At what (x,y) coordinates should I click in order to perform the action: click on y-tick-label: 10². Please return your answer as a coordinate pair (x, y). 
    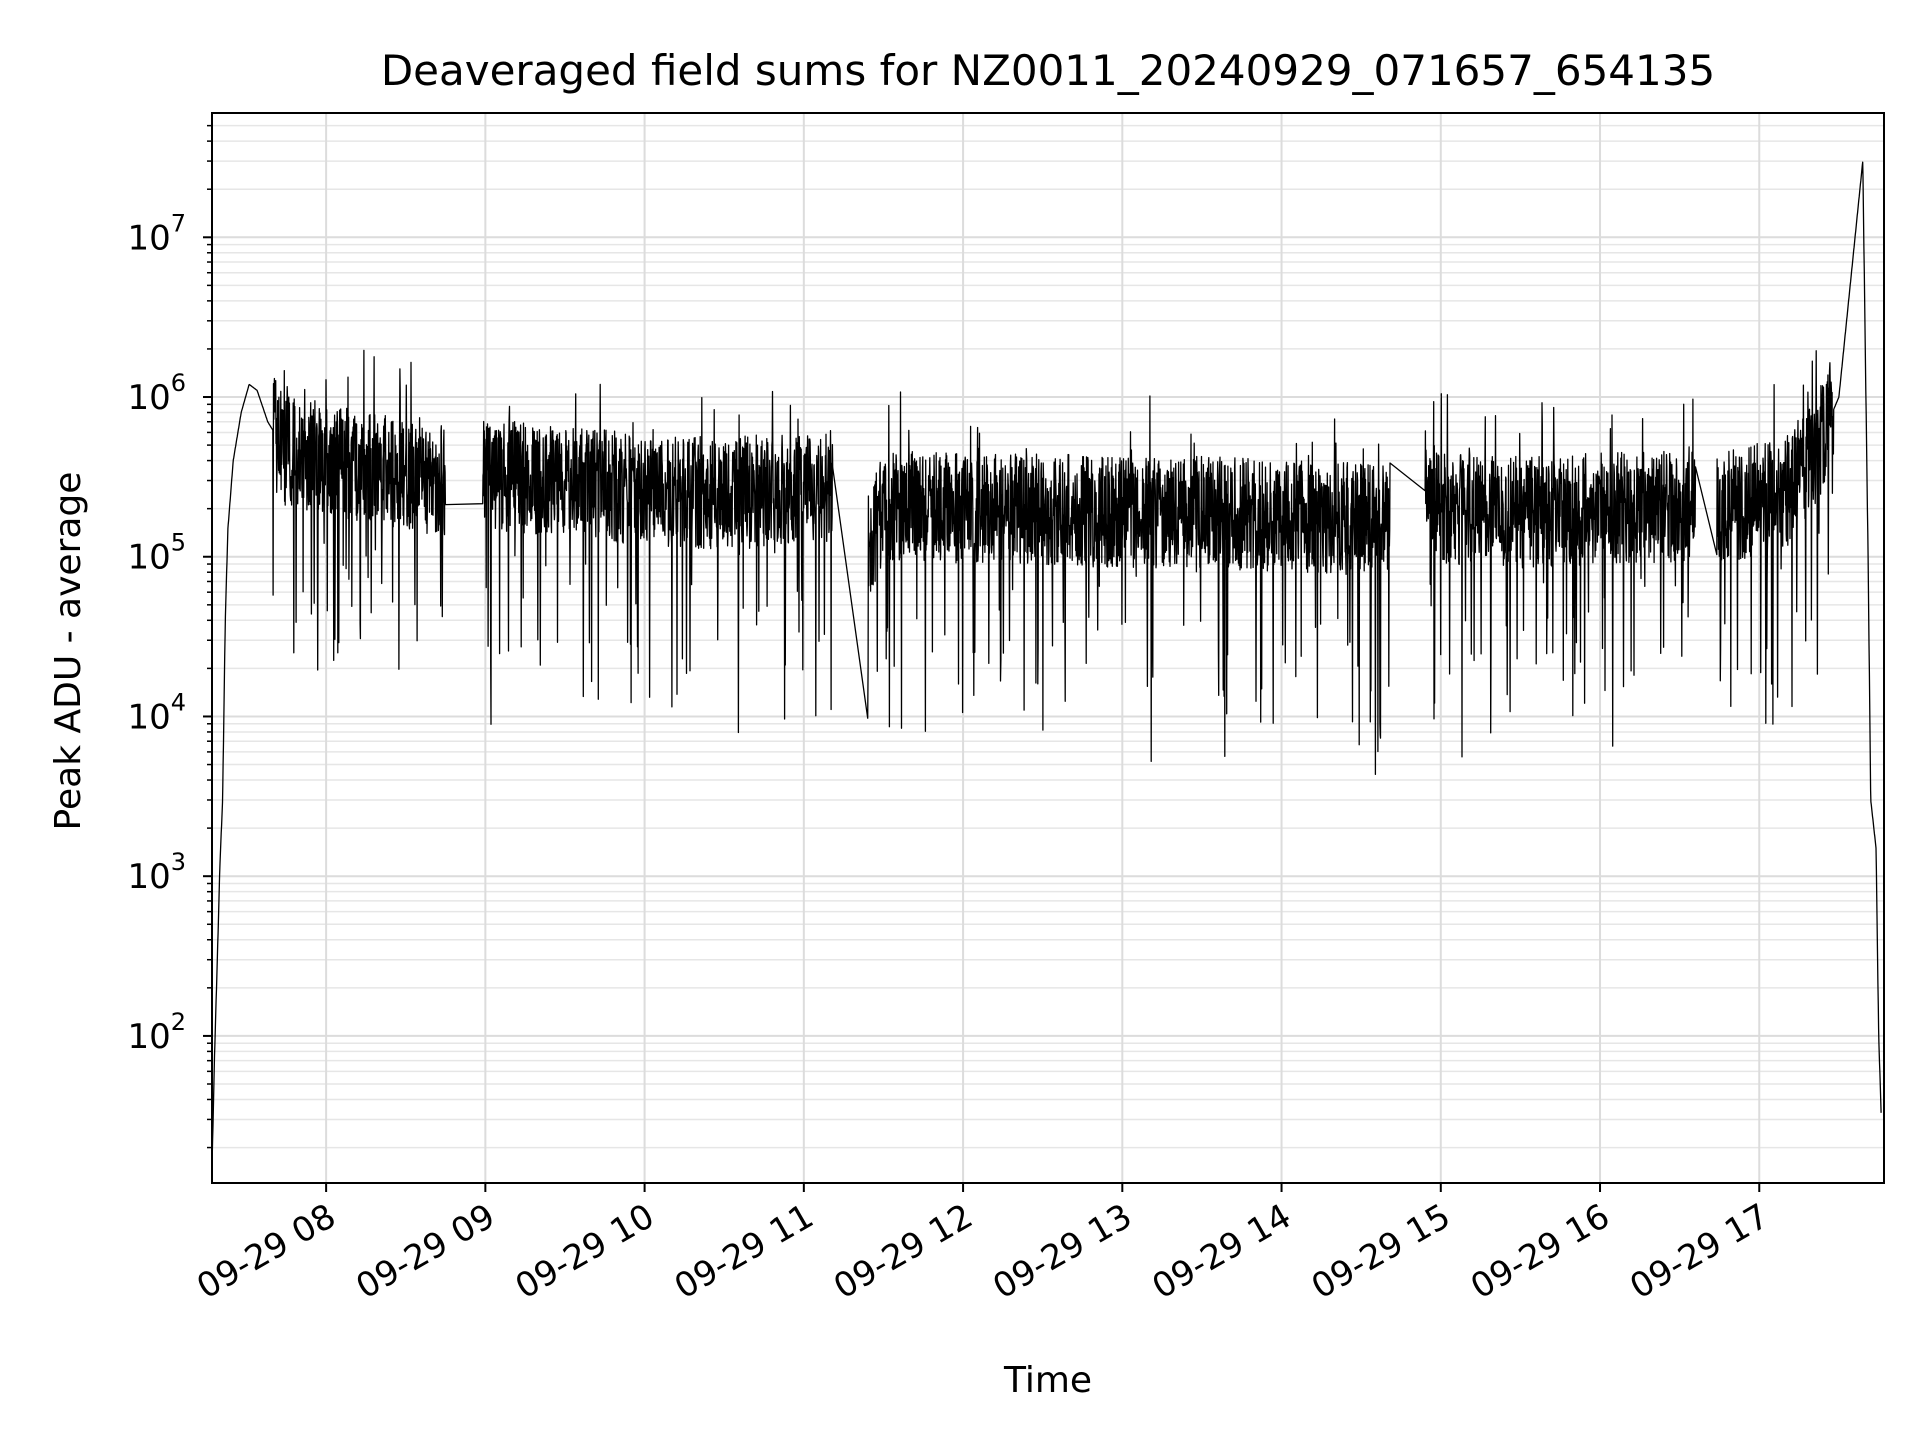
    Looking at the image, I should click on (156, 1032).